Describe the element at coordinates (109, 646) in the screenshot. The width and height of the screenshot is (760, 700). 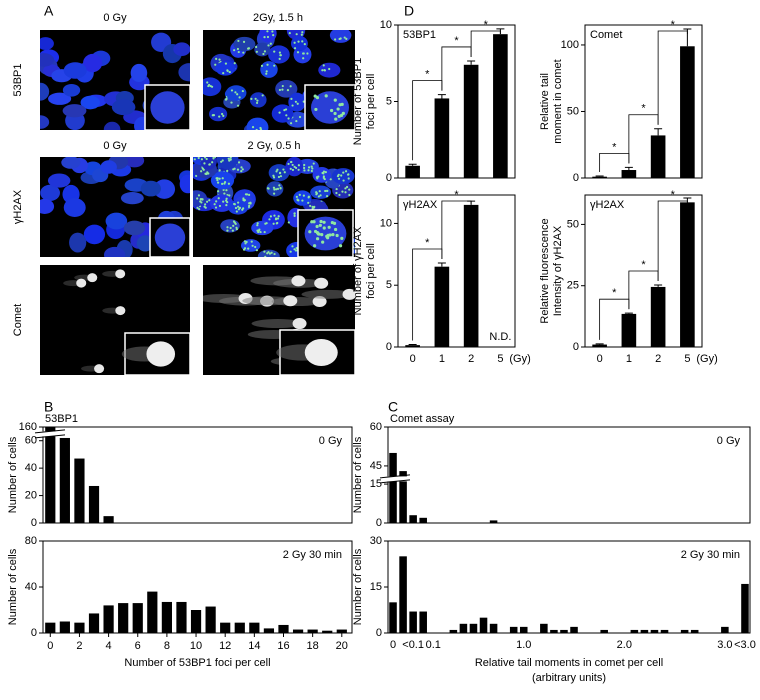
I see `x-tick-label: 4` at that location.